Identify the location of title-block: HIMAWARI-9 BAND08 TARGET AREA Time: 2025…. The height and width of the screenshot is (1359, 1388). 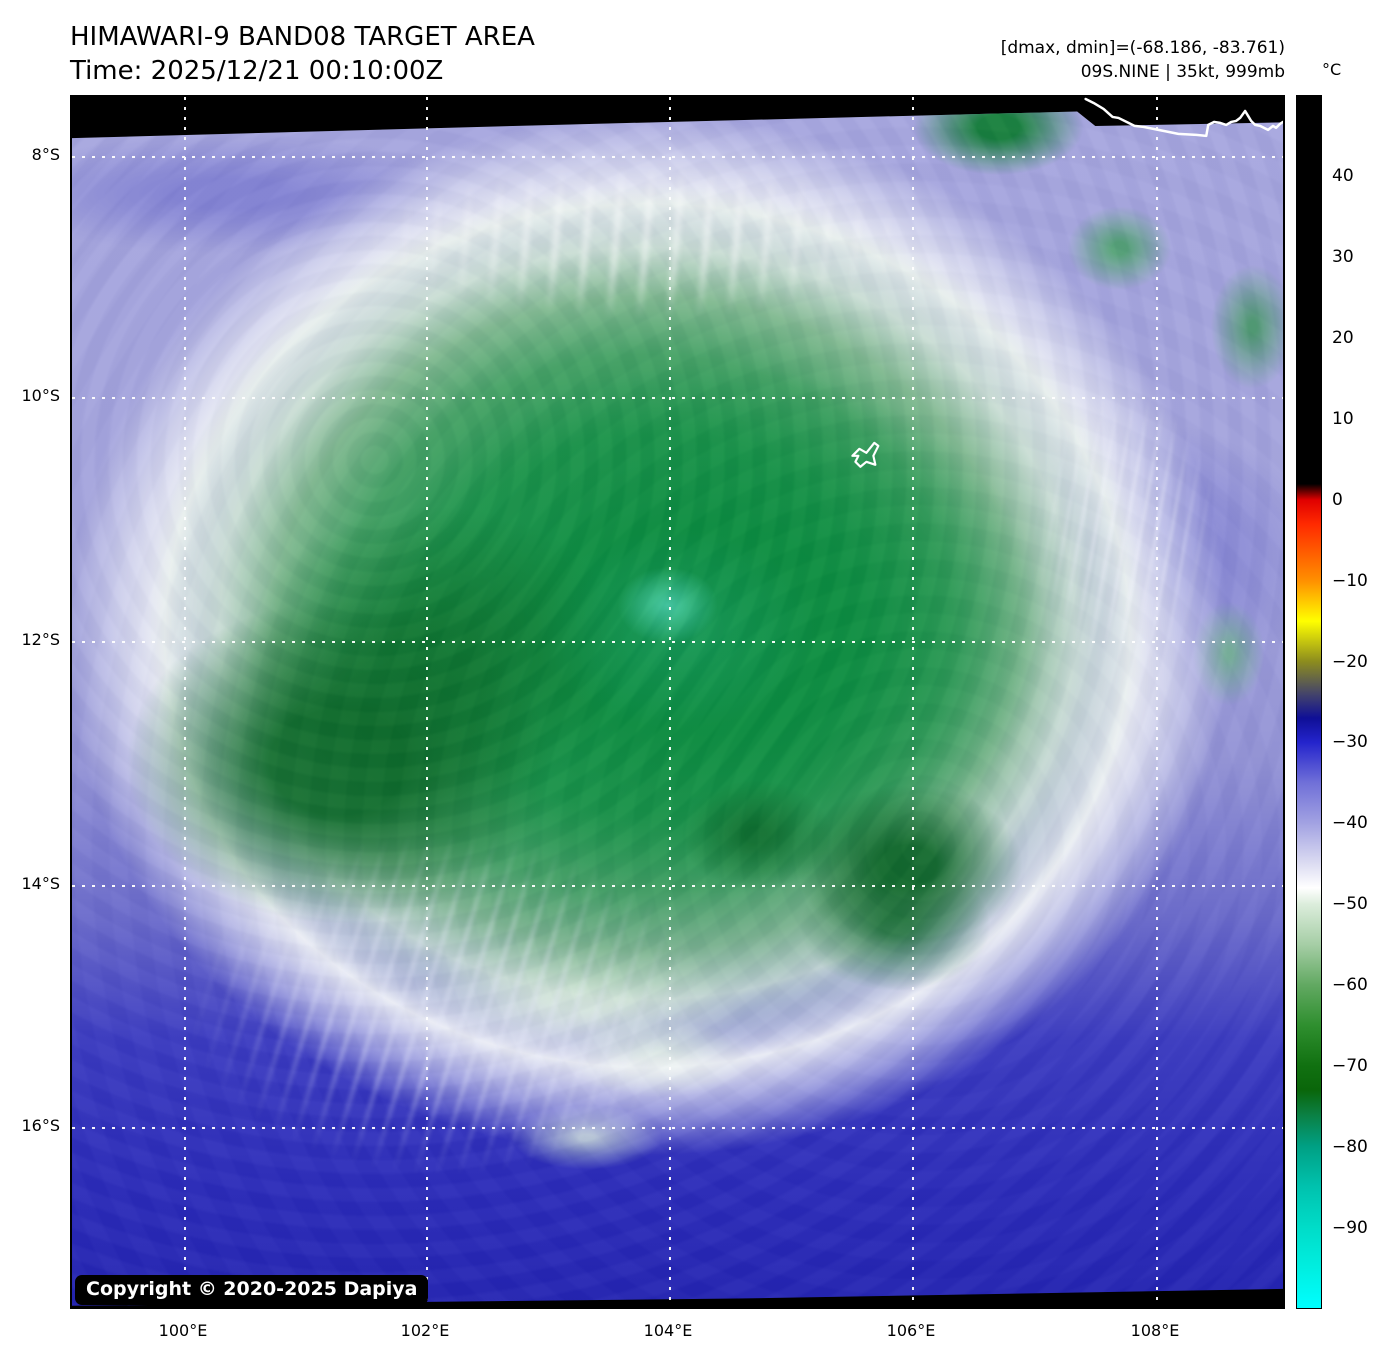
(302, 54).